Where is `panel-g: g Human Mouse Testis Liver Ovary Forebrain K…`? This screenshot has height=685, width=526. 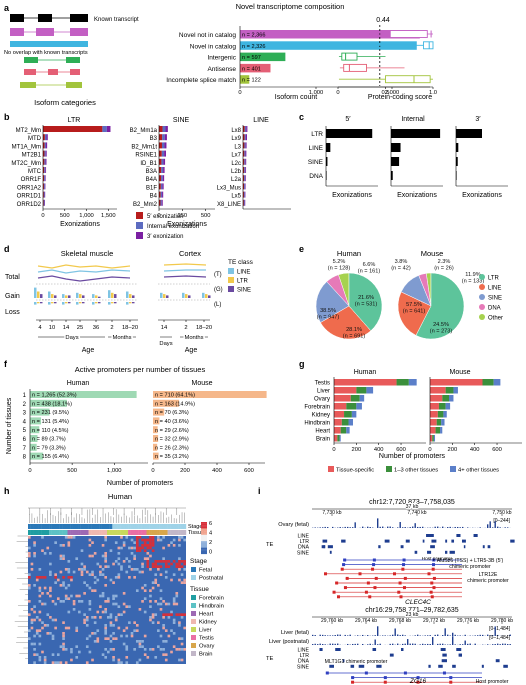
panel-g: g Human Mouse Testis Liver Ovary Forebrain K… is located at coordinates (410, 416).